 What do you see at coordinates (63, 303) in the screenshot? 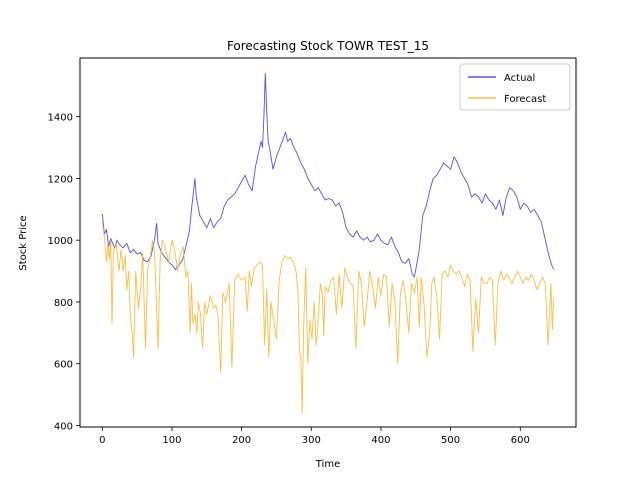
I see `y-tick-label: 800` at bounding box center [63, 303].